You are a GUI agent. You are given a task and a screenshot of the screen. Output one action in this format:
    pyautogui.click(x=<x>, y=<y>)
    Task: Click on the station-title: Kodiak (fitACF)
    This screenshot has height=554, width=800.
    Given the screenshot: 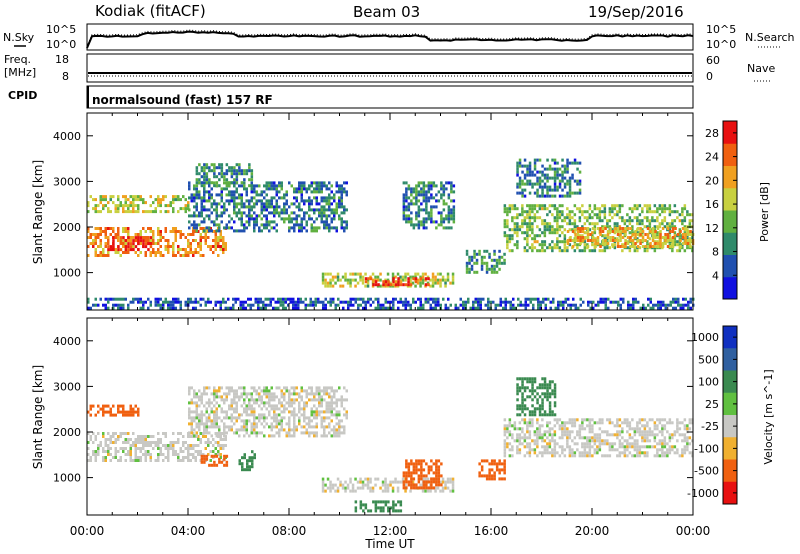 What is the action you would take?
    pyautogui.click(x=150, y=11)
    